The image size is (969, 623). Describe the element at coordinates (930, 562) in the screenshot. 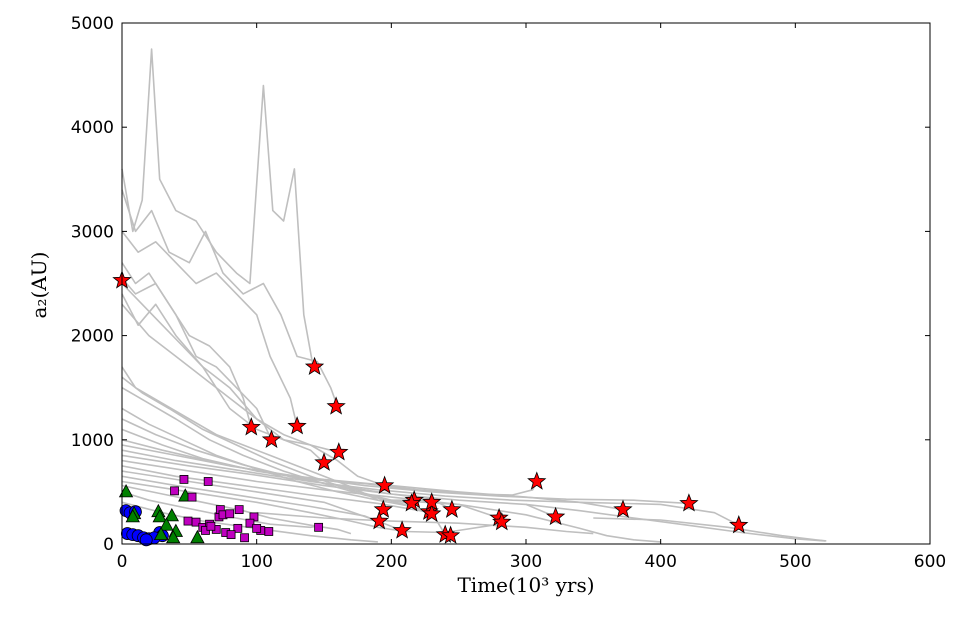

I see `x-tick-label: 600` at that location.